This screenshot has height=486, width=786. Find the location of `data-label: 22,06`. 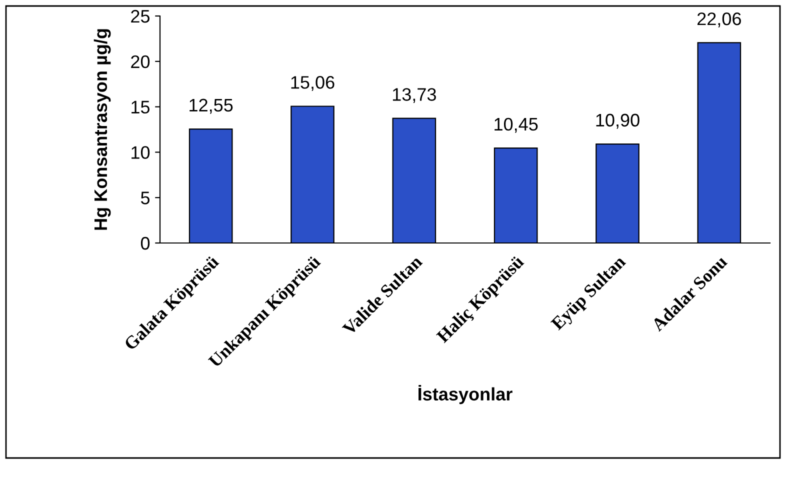

data-label: 22,06 is located at coordinates (719, 20).